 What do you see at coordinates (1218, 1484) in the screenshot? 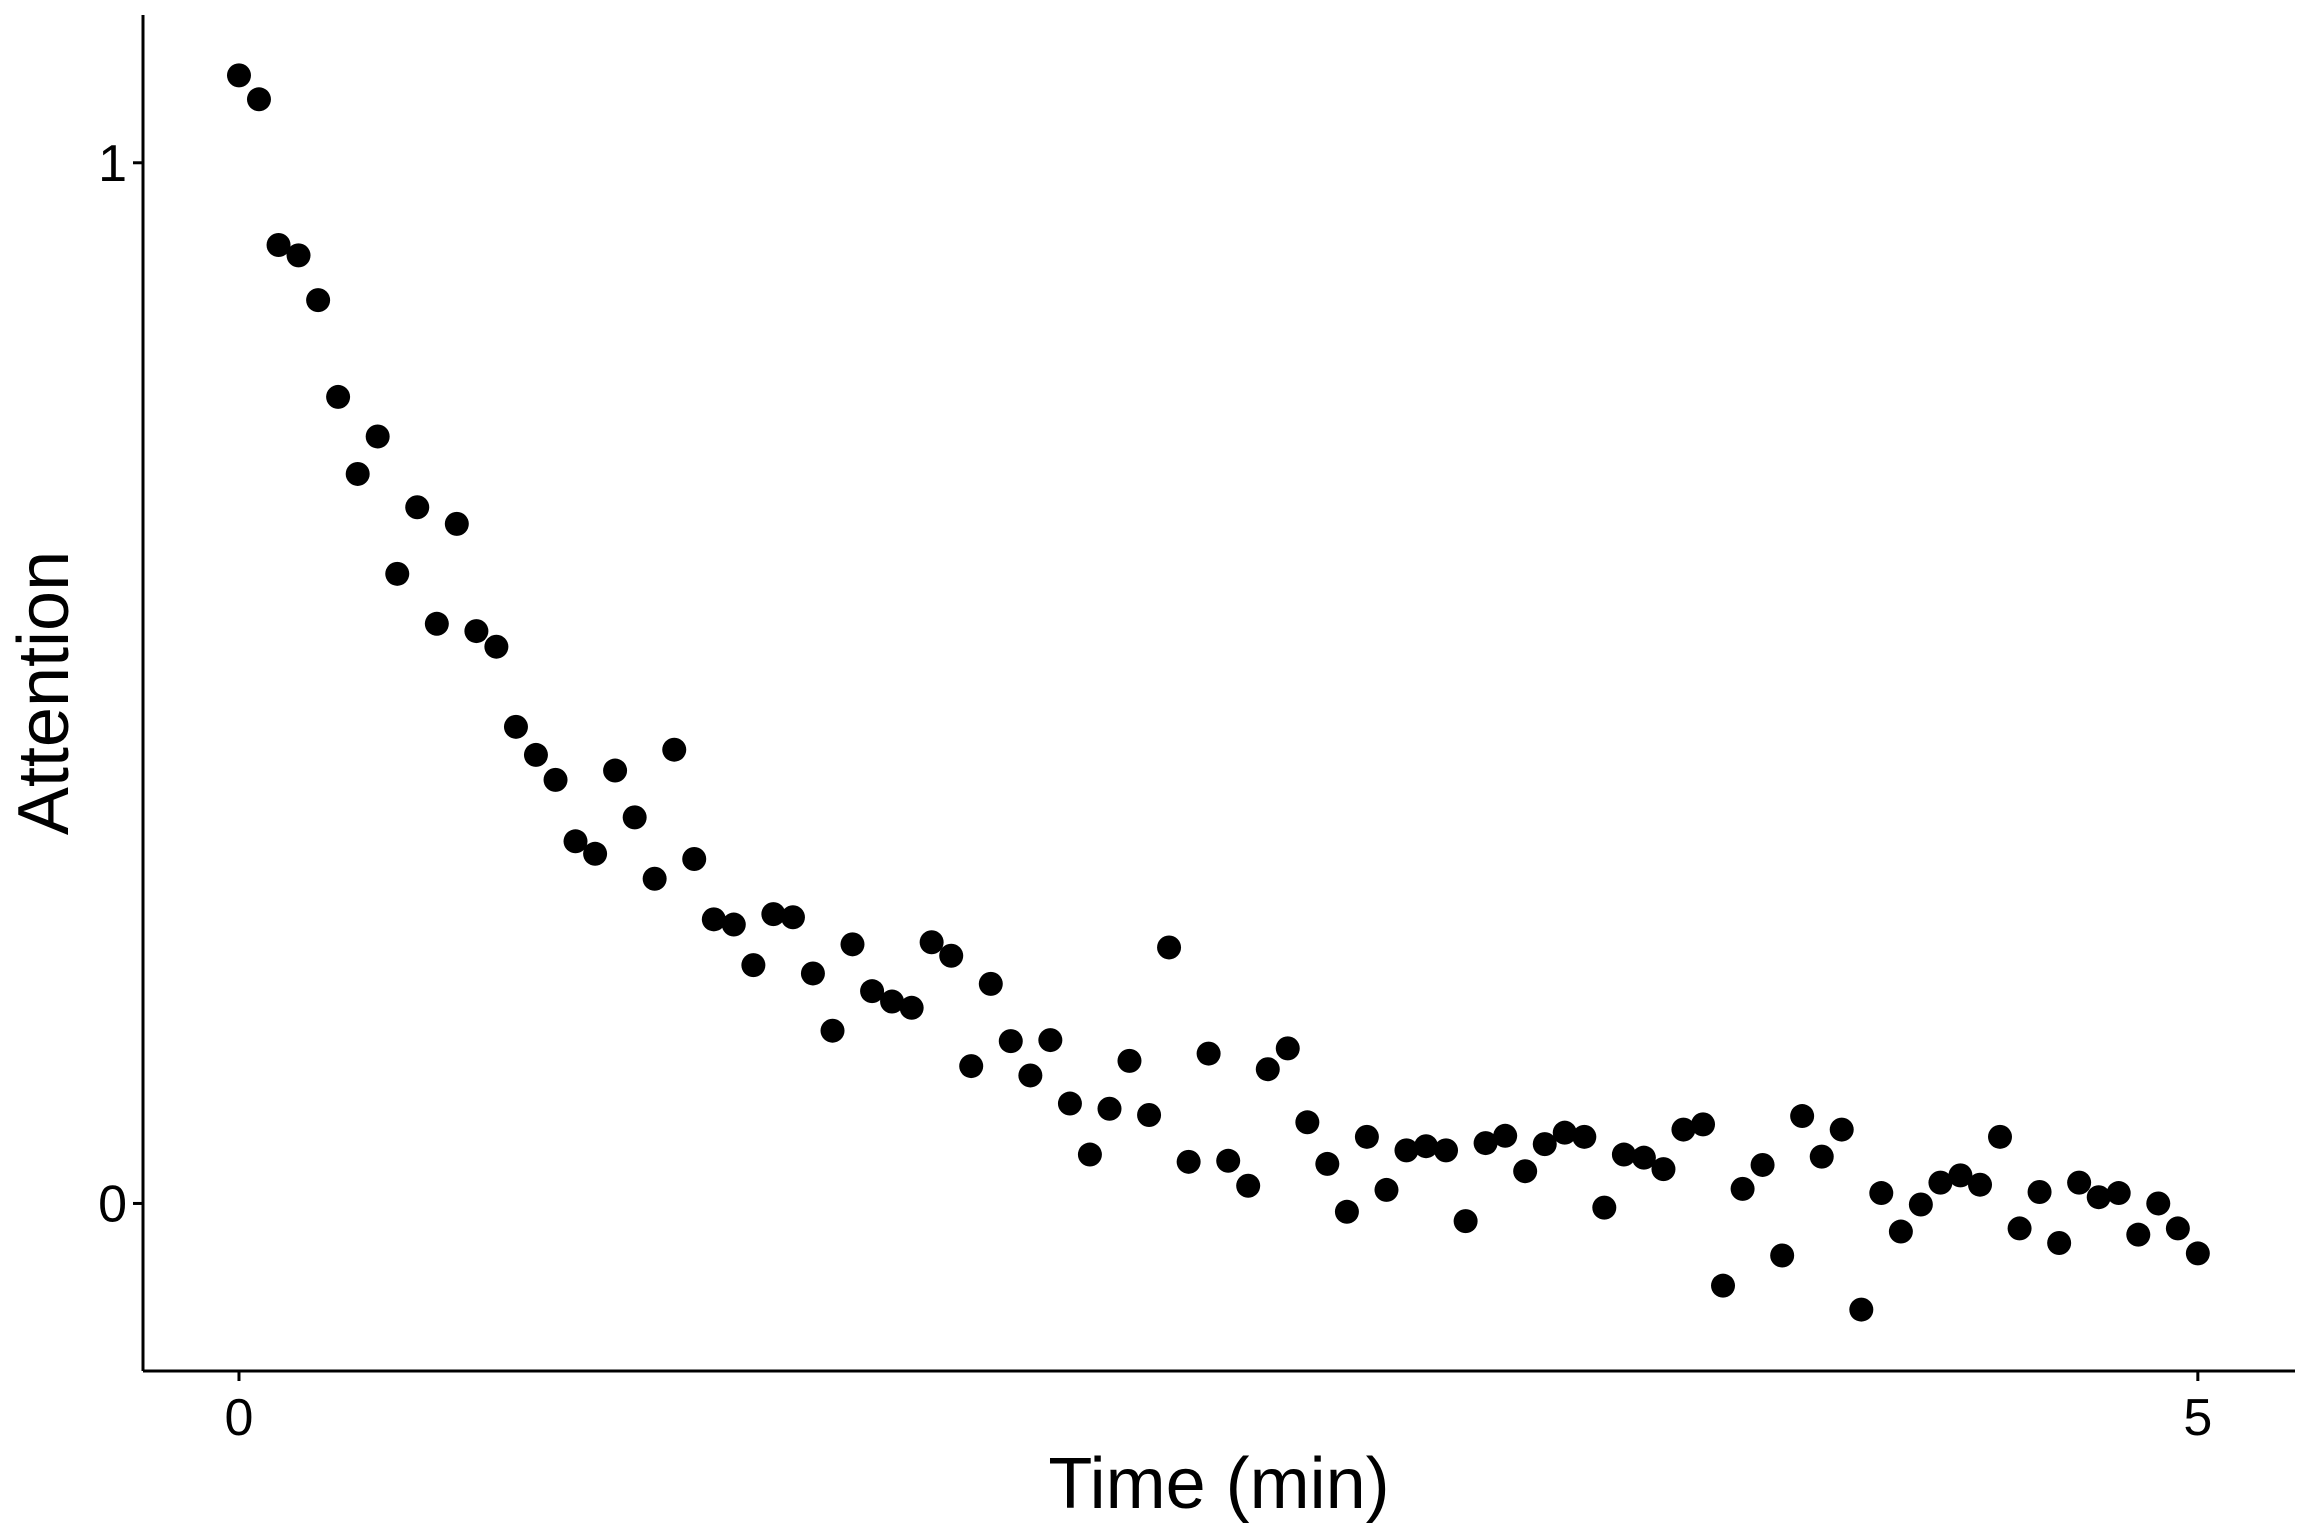
I see `x-axis-title: Time (min)` at bounding box center [1218, 1484].